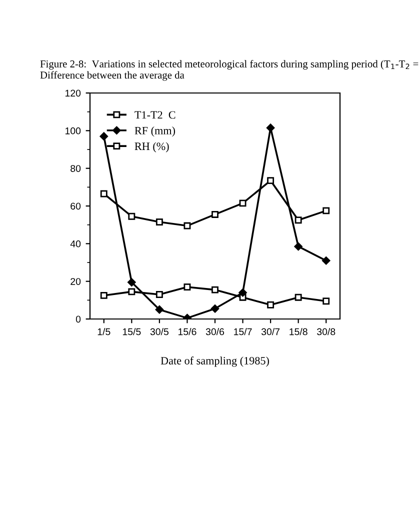 This screenshot has width=420, height=530. Describe the element at coordinates (187, 332) in the screenshot. I see `x-tick-label: 15/6` at that location.